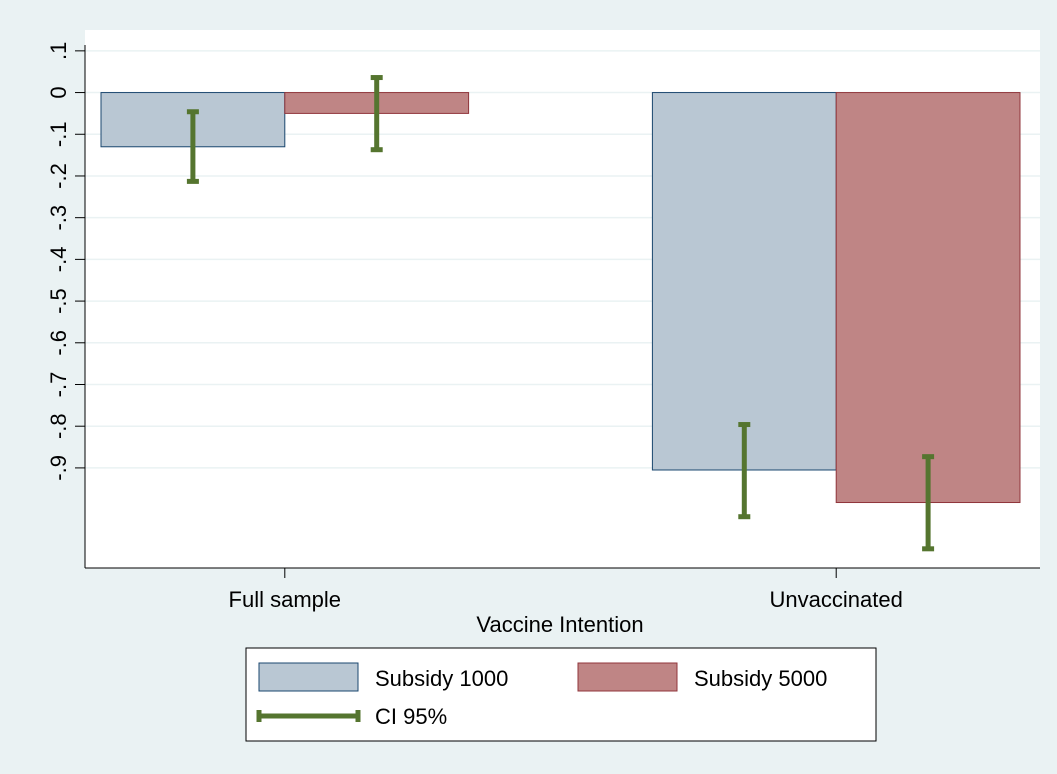  I want to click on y-tick-label: -.1, so click(58, 134).